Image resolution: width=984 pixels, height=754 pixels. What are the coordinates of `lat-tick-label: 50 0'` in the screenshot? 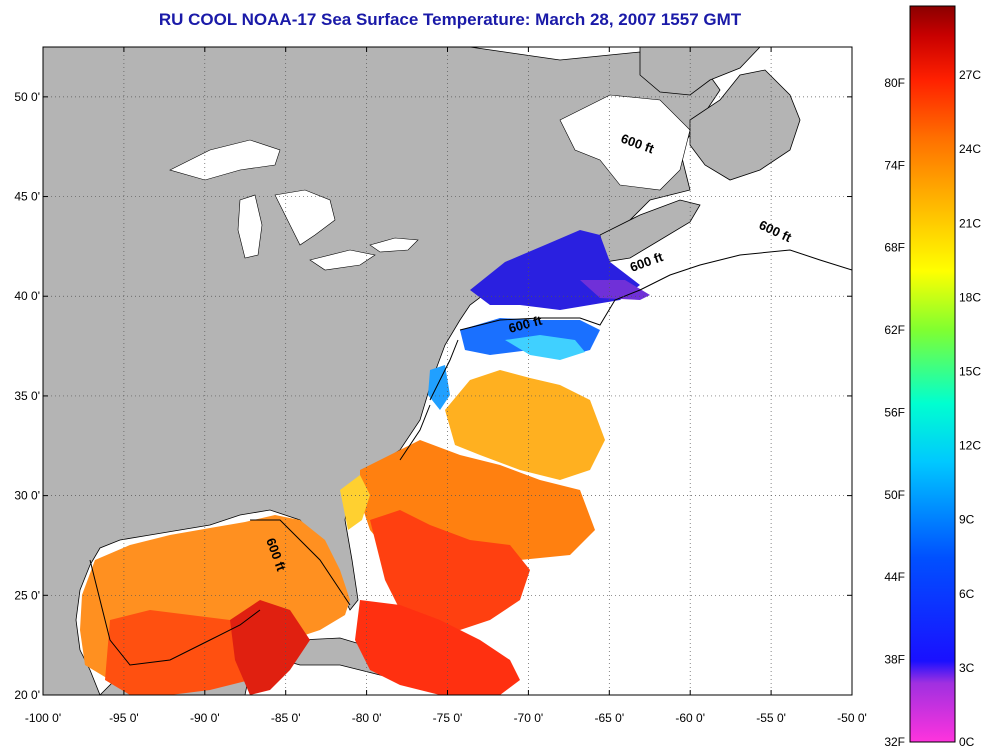 It's located at (27, 97).